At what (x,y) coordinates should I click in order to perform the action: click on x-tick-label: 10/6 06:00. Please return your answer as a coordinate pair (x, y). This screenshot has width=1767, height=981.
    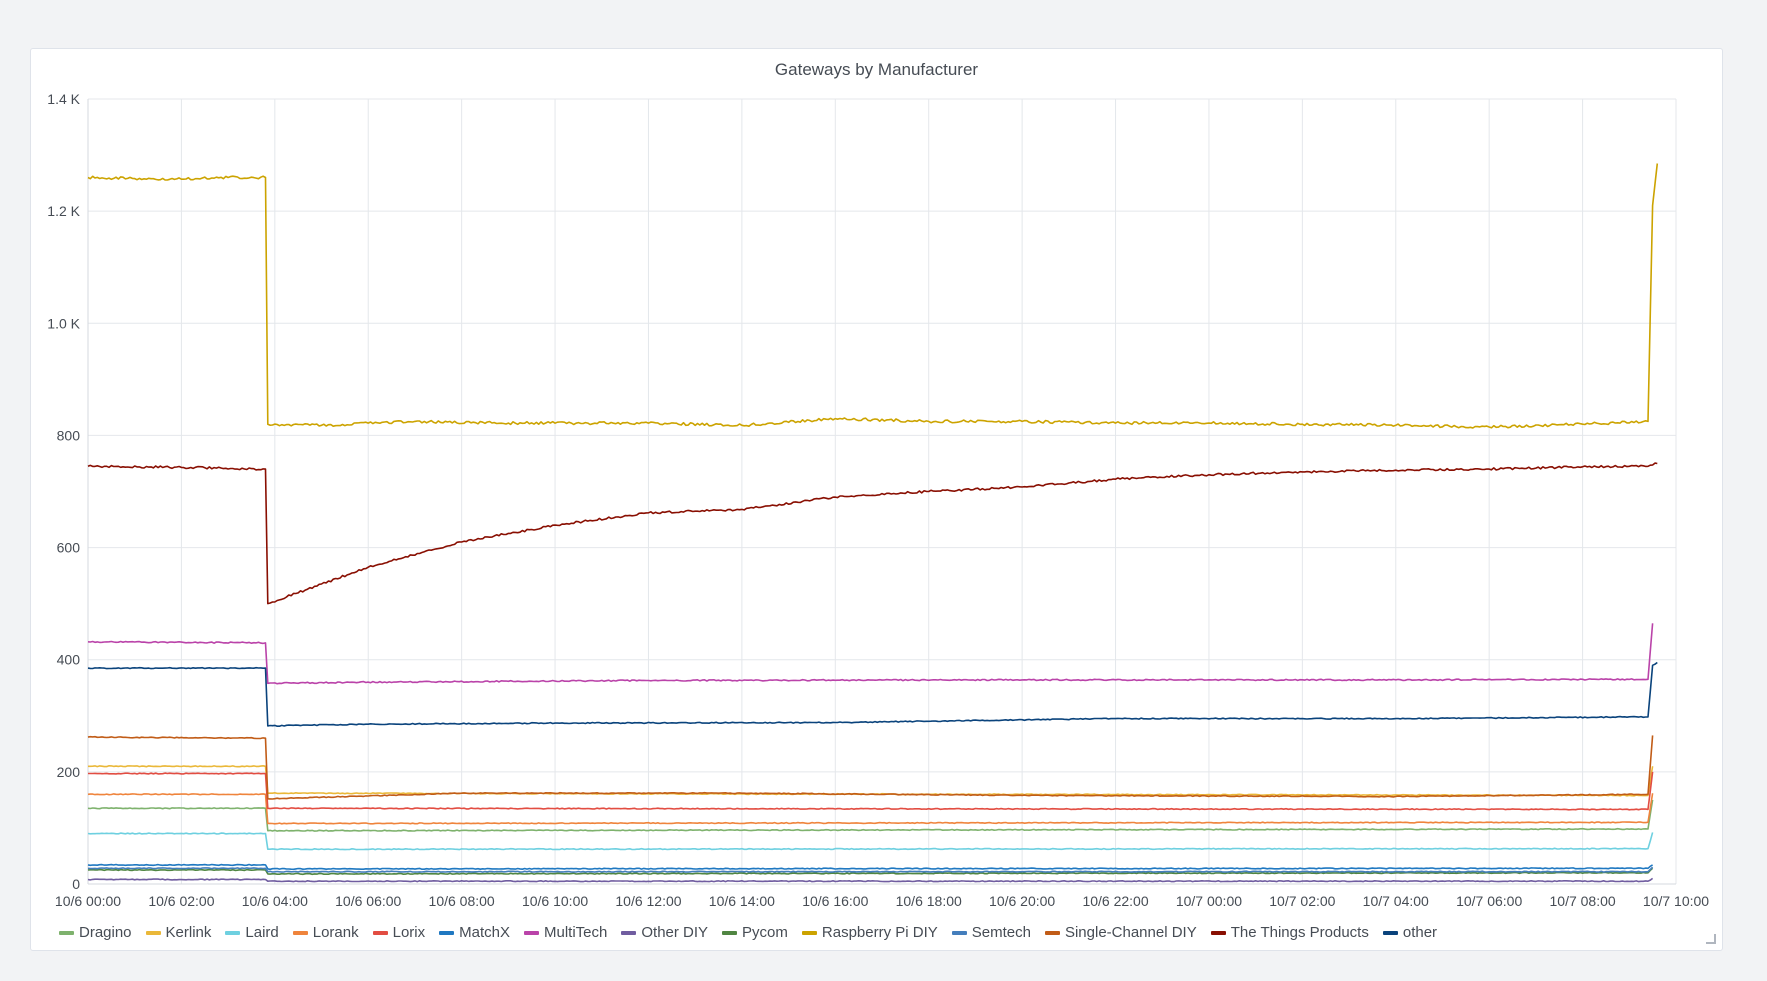
    Looking at the image, I should click on (368, 901).